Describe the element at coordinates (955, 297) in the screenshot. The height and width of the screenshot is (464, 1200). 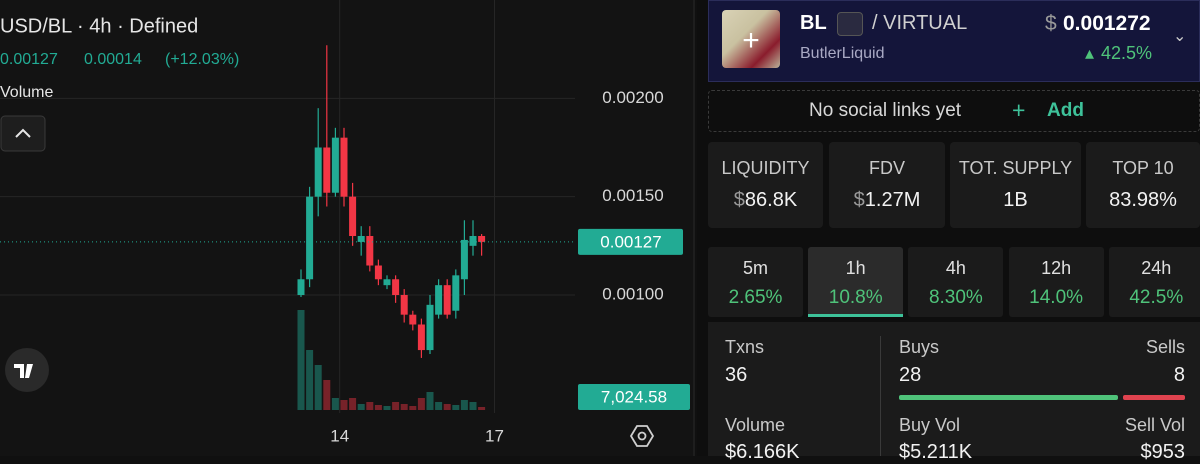
I see `timeframe-change: 8.30%` at that location.